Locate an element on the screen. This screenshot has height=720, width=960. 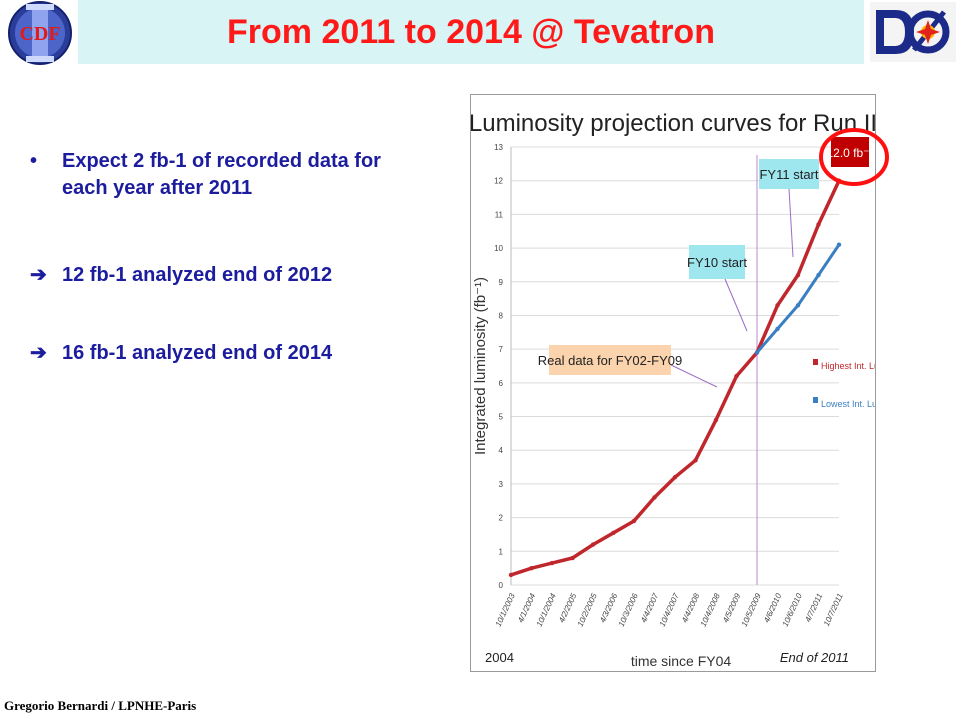
y-tick-label: 11 is located at coordinates (499, 214).